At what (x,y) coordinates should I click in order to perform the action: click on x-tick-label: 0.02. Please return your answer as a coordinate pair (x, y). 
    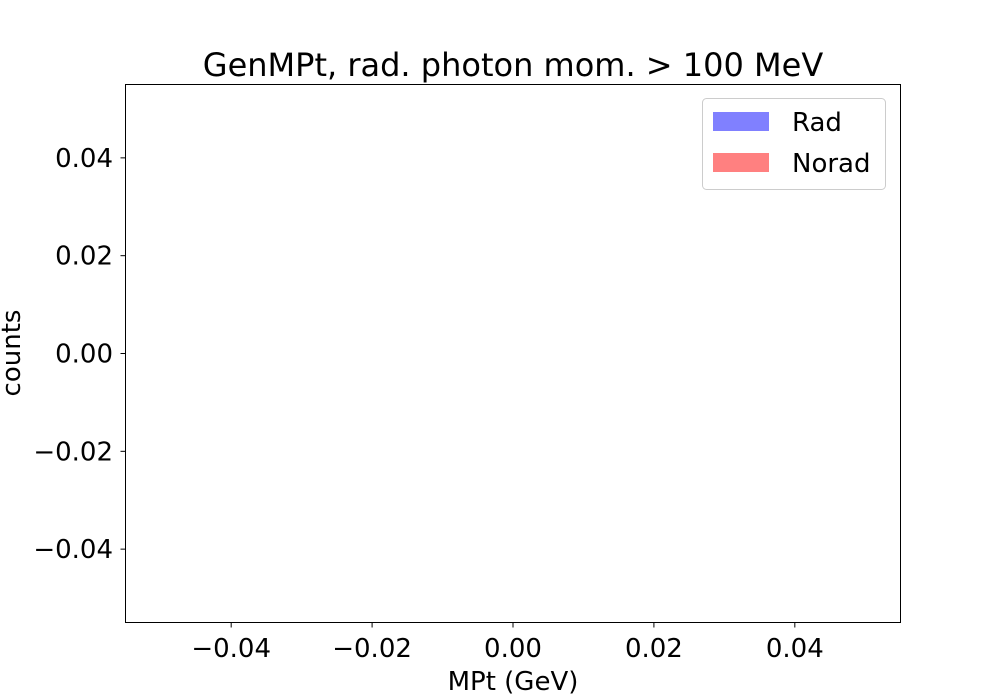
    Looking at the image, I should click on (654, 649).